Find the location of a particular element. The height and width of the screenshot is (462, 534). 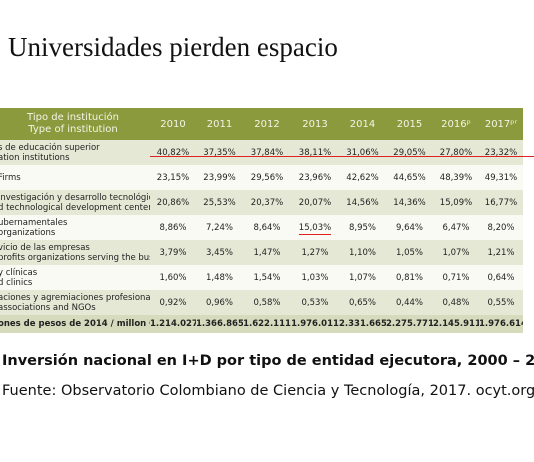

row-label-line: s de educación superior is located at coordinates (50, 147).